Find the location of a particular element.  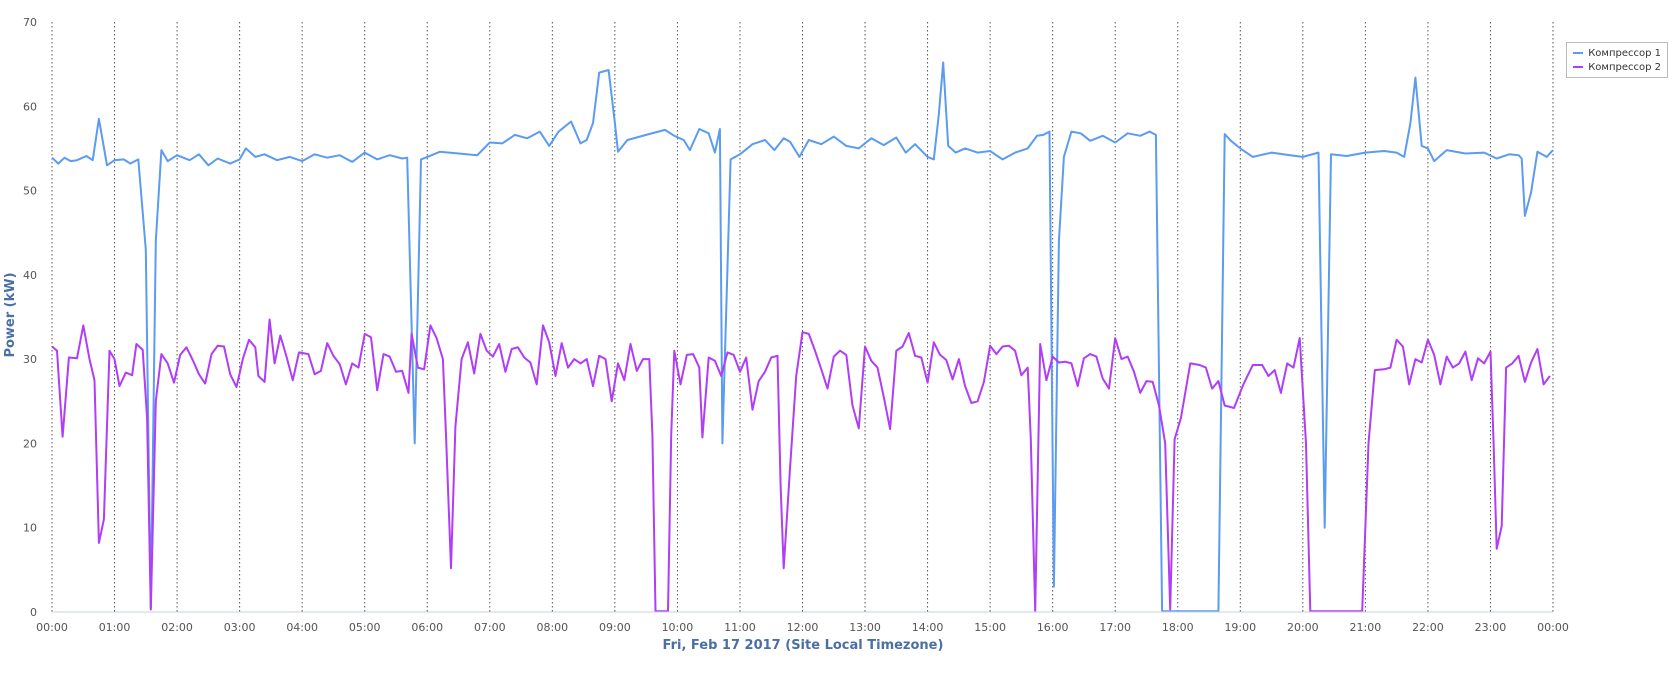

y-tick-labels: 0 10 20 30 40 50 60 70 is located at coordinates (30, 317).